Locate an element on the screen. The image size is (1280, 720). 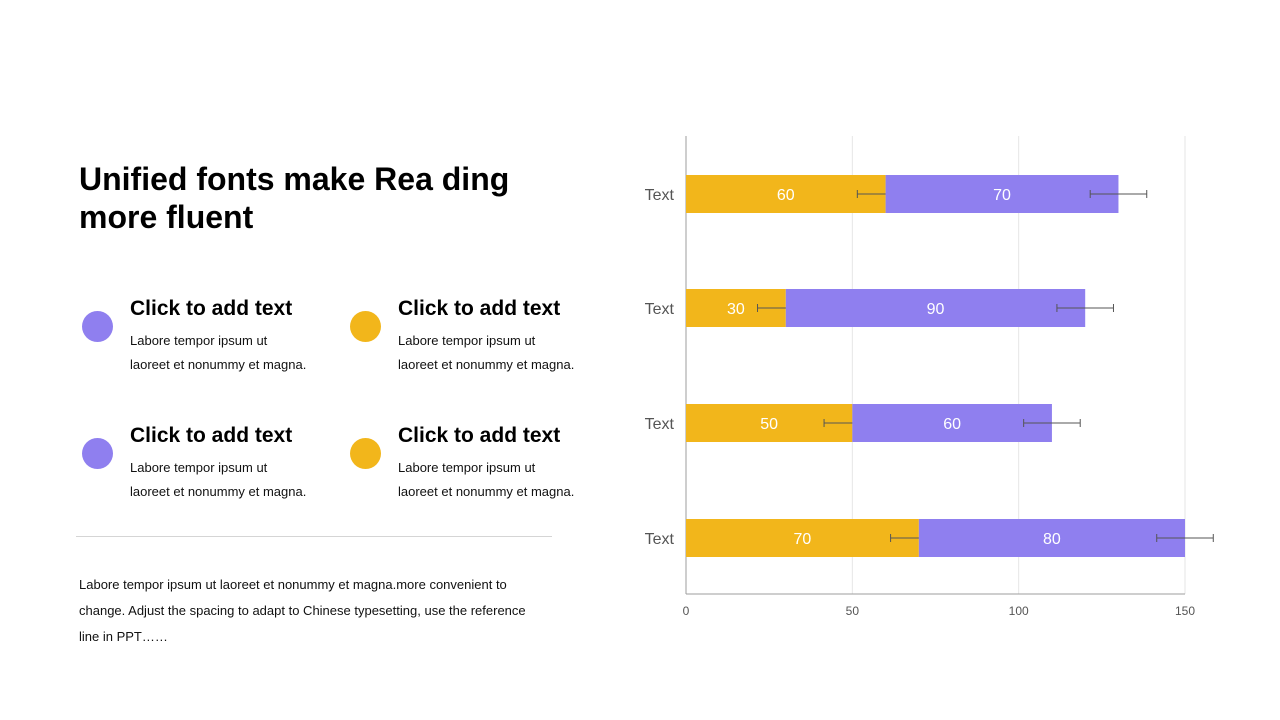
bar-value-label: 30 is located at coordinates (736, 309).